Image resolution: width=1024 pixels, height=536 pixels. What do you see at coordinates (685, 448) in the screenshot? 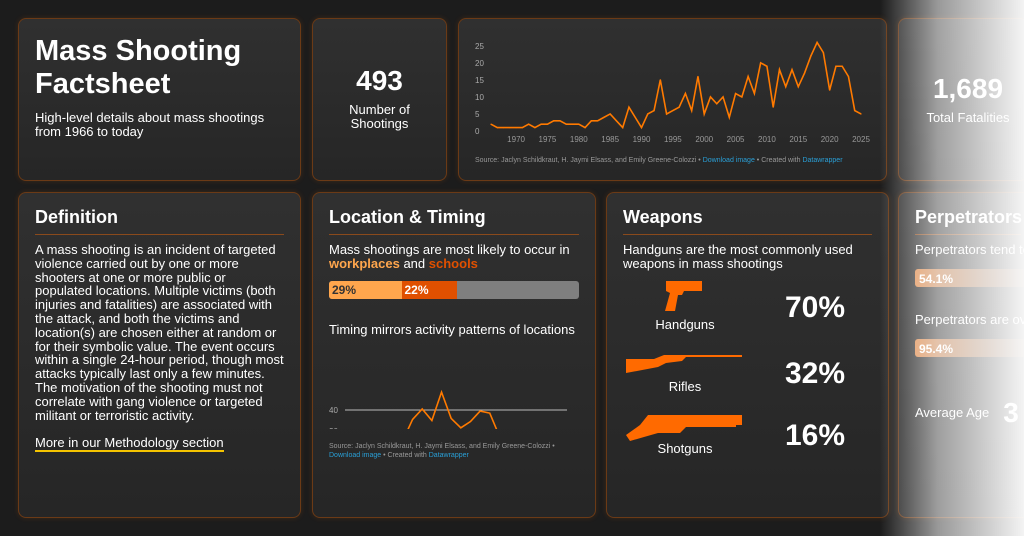
I see `weapon-label: Shotguns` at bounding box center [685, 448].